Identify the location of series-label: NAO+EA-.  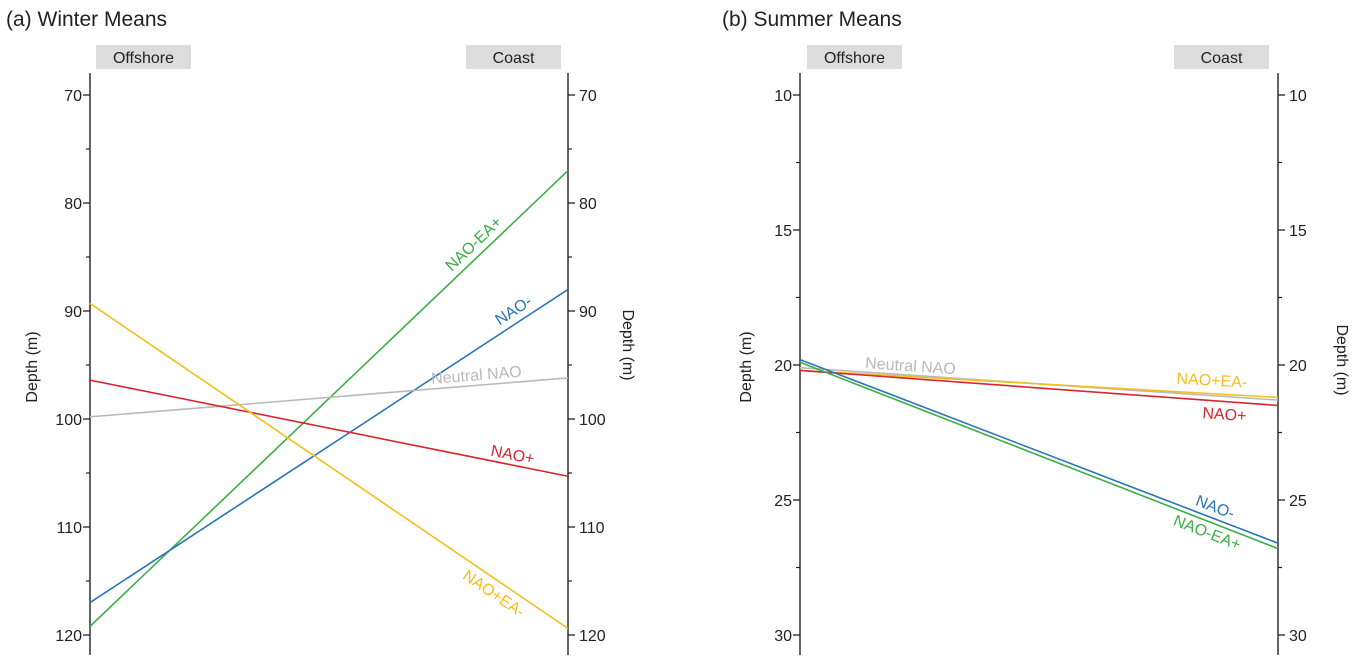
(1212, 381).